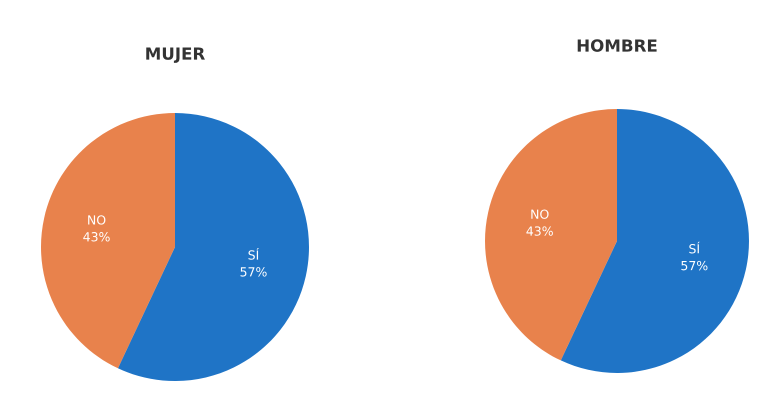  Describe the element at coordinates (617, 45) in the screenshot. I see `chart-title: HOMBRE` at that location.